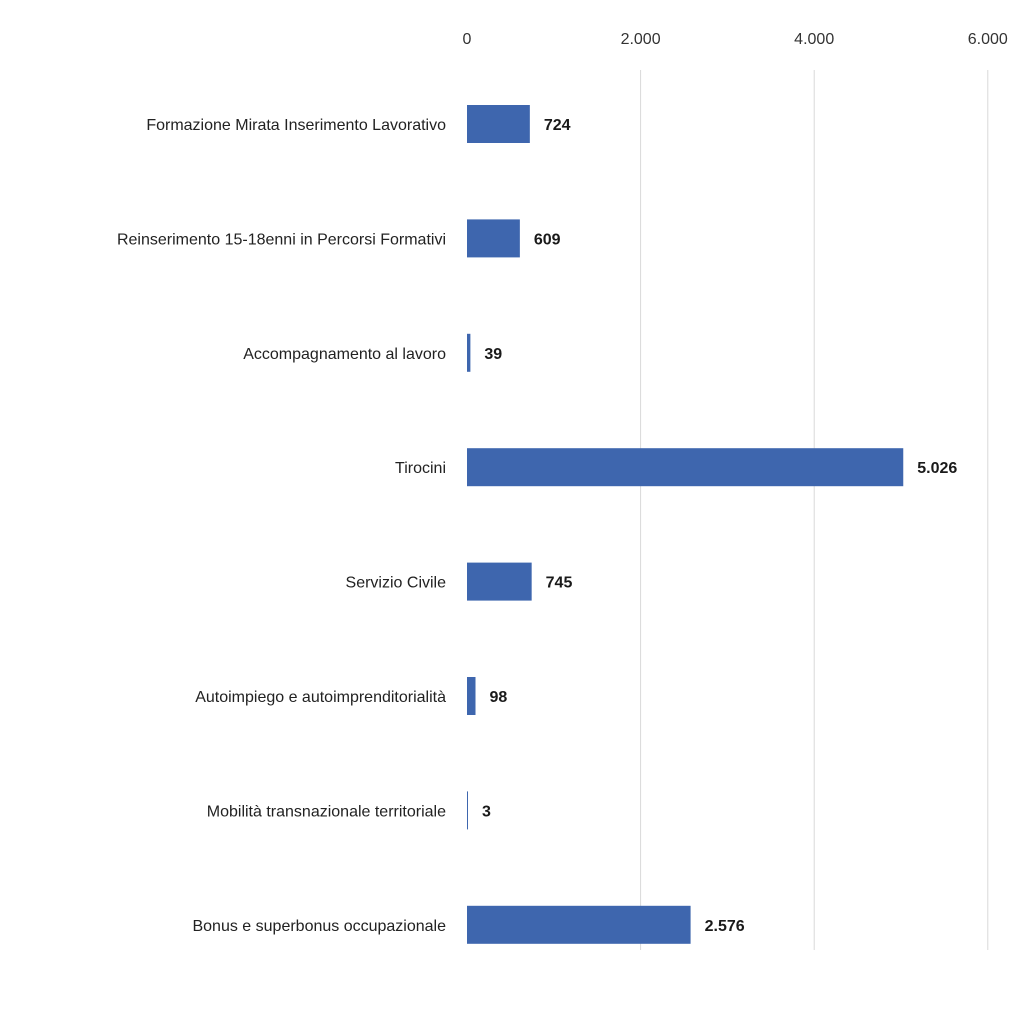 This screenshot has height=1009, width=1019. I want to click on data-label: 5.026, so click(937, 468).